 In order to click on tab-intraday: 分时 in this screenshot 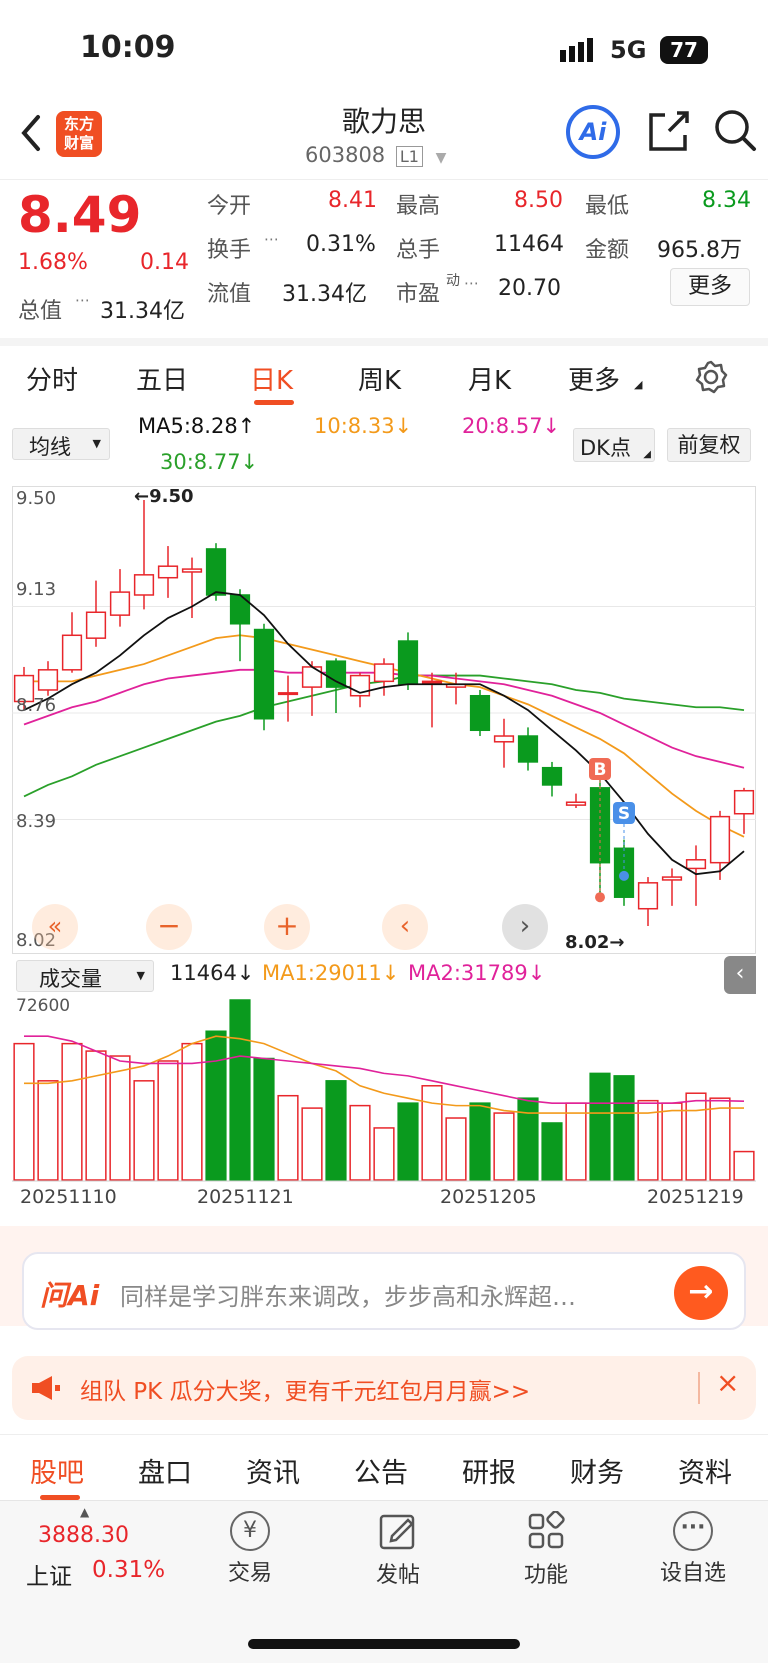, I will do `click(52, 381)`.